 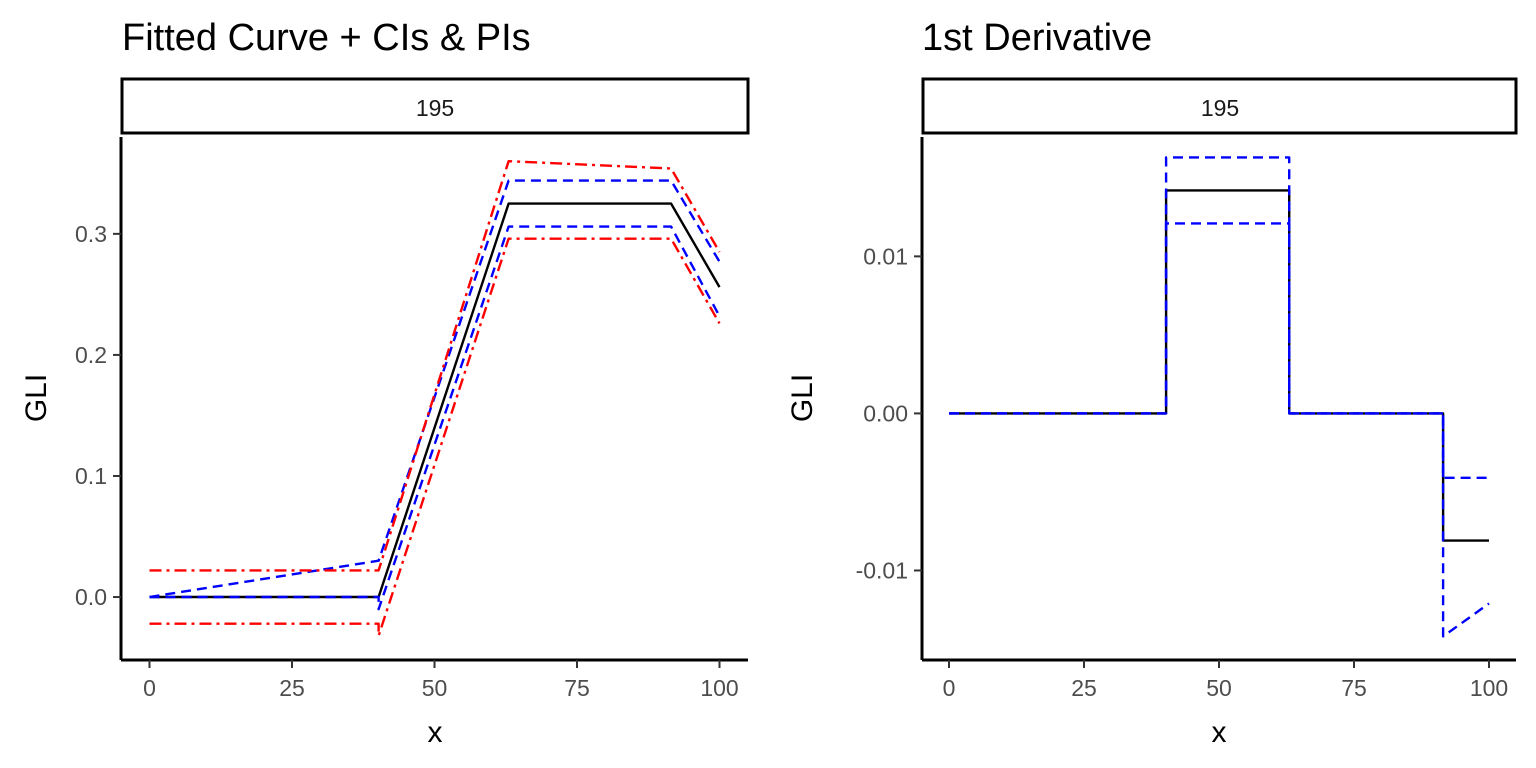 I want to click on y-tick-label: 0.2, so click(x=91, y=355).